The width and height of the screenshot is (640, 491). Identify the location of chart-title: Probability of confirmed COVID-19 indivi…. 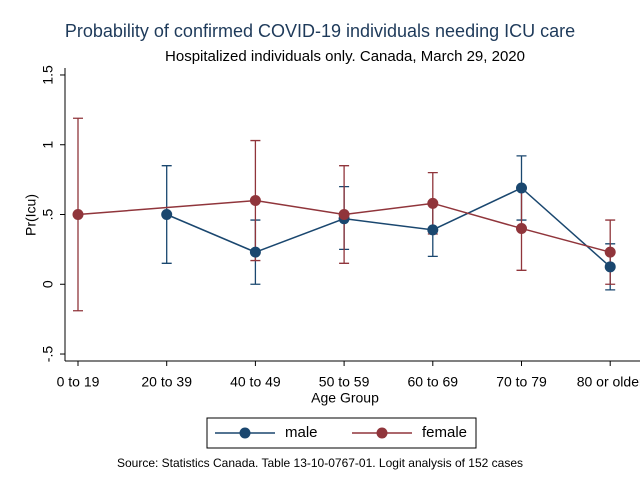
(320, 31).